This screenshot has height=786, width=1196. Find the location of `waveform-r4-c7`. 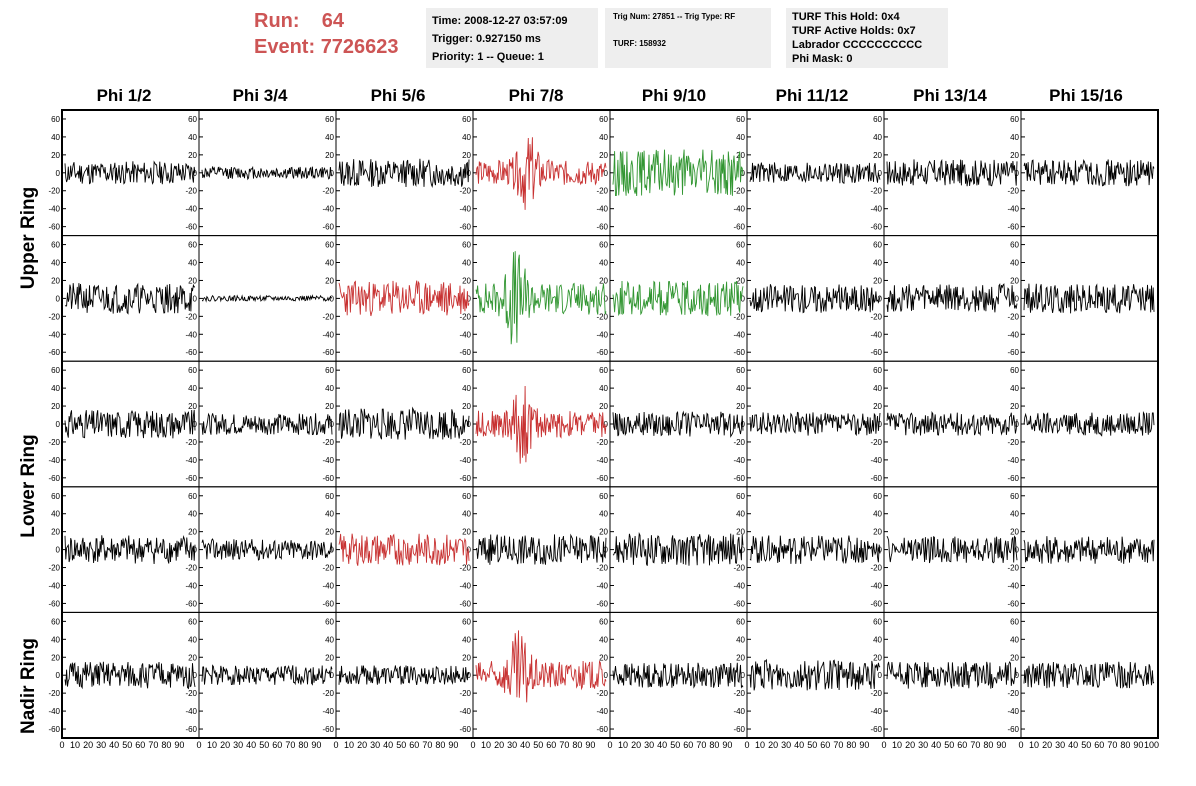

waveform-r4-c7 is located at coordinates (1089, 675).